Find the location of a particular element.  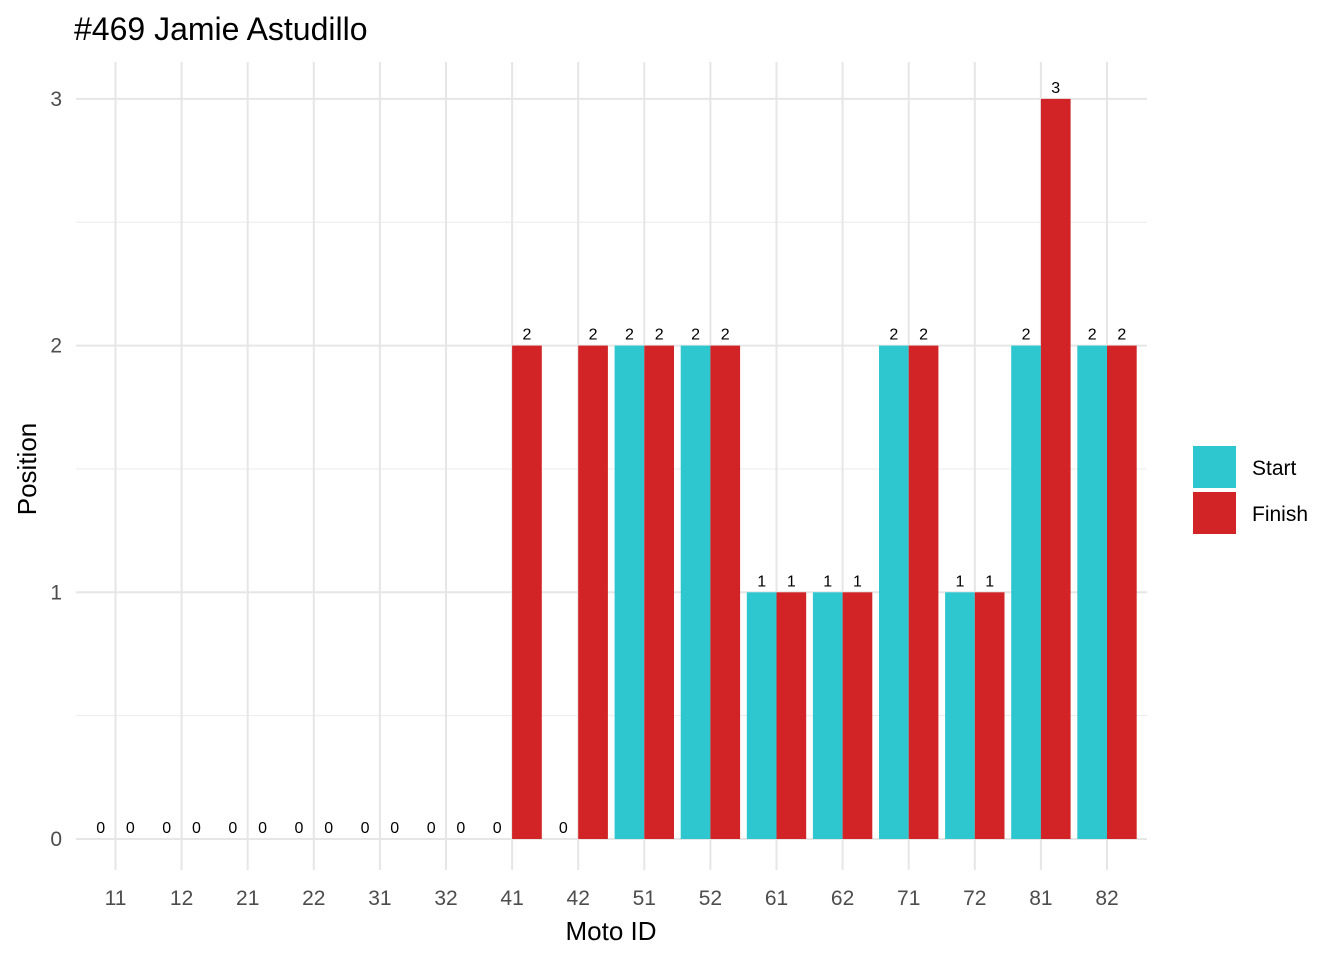

x-tick-label: 32 is located at coordinates (445, 898).